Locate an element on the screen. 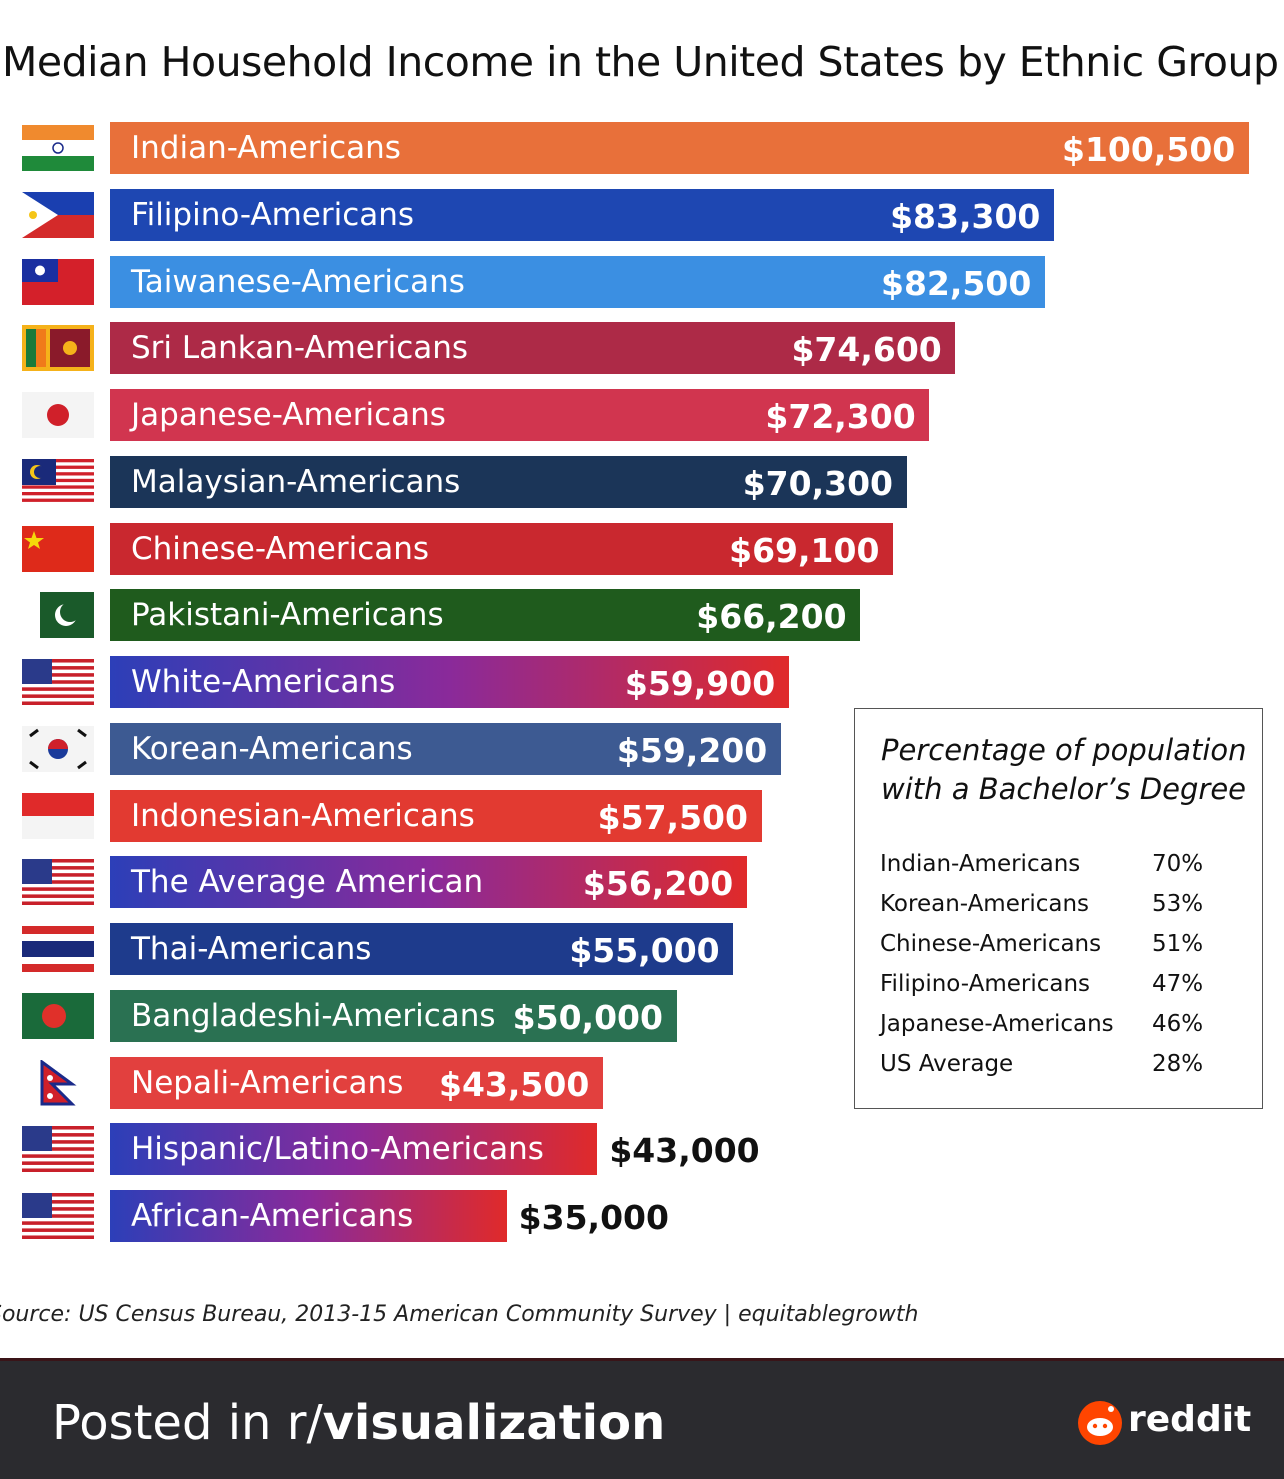 Image resolution: width=1284 pixels, height=1479 pixels. value-label: $66,200 is located at coordinates (771, 617).